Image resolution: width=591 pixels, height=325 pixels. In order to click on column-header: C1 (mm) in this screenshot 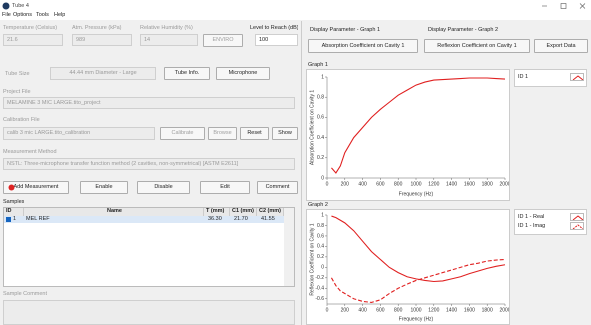, I will do `click(243, 212)`.